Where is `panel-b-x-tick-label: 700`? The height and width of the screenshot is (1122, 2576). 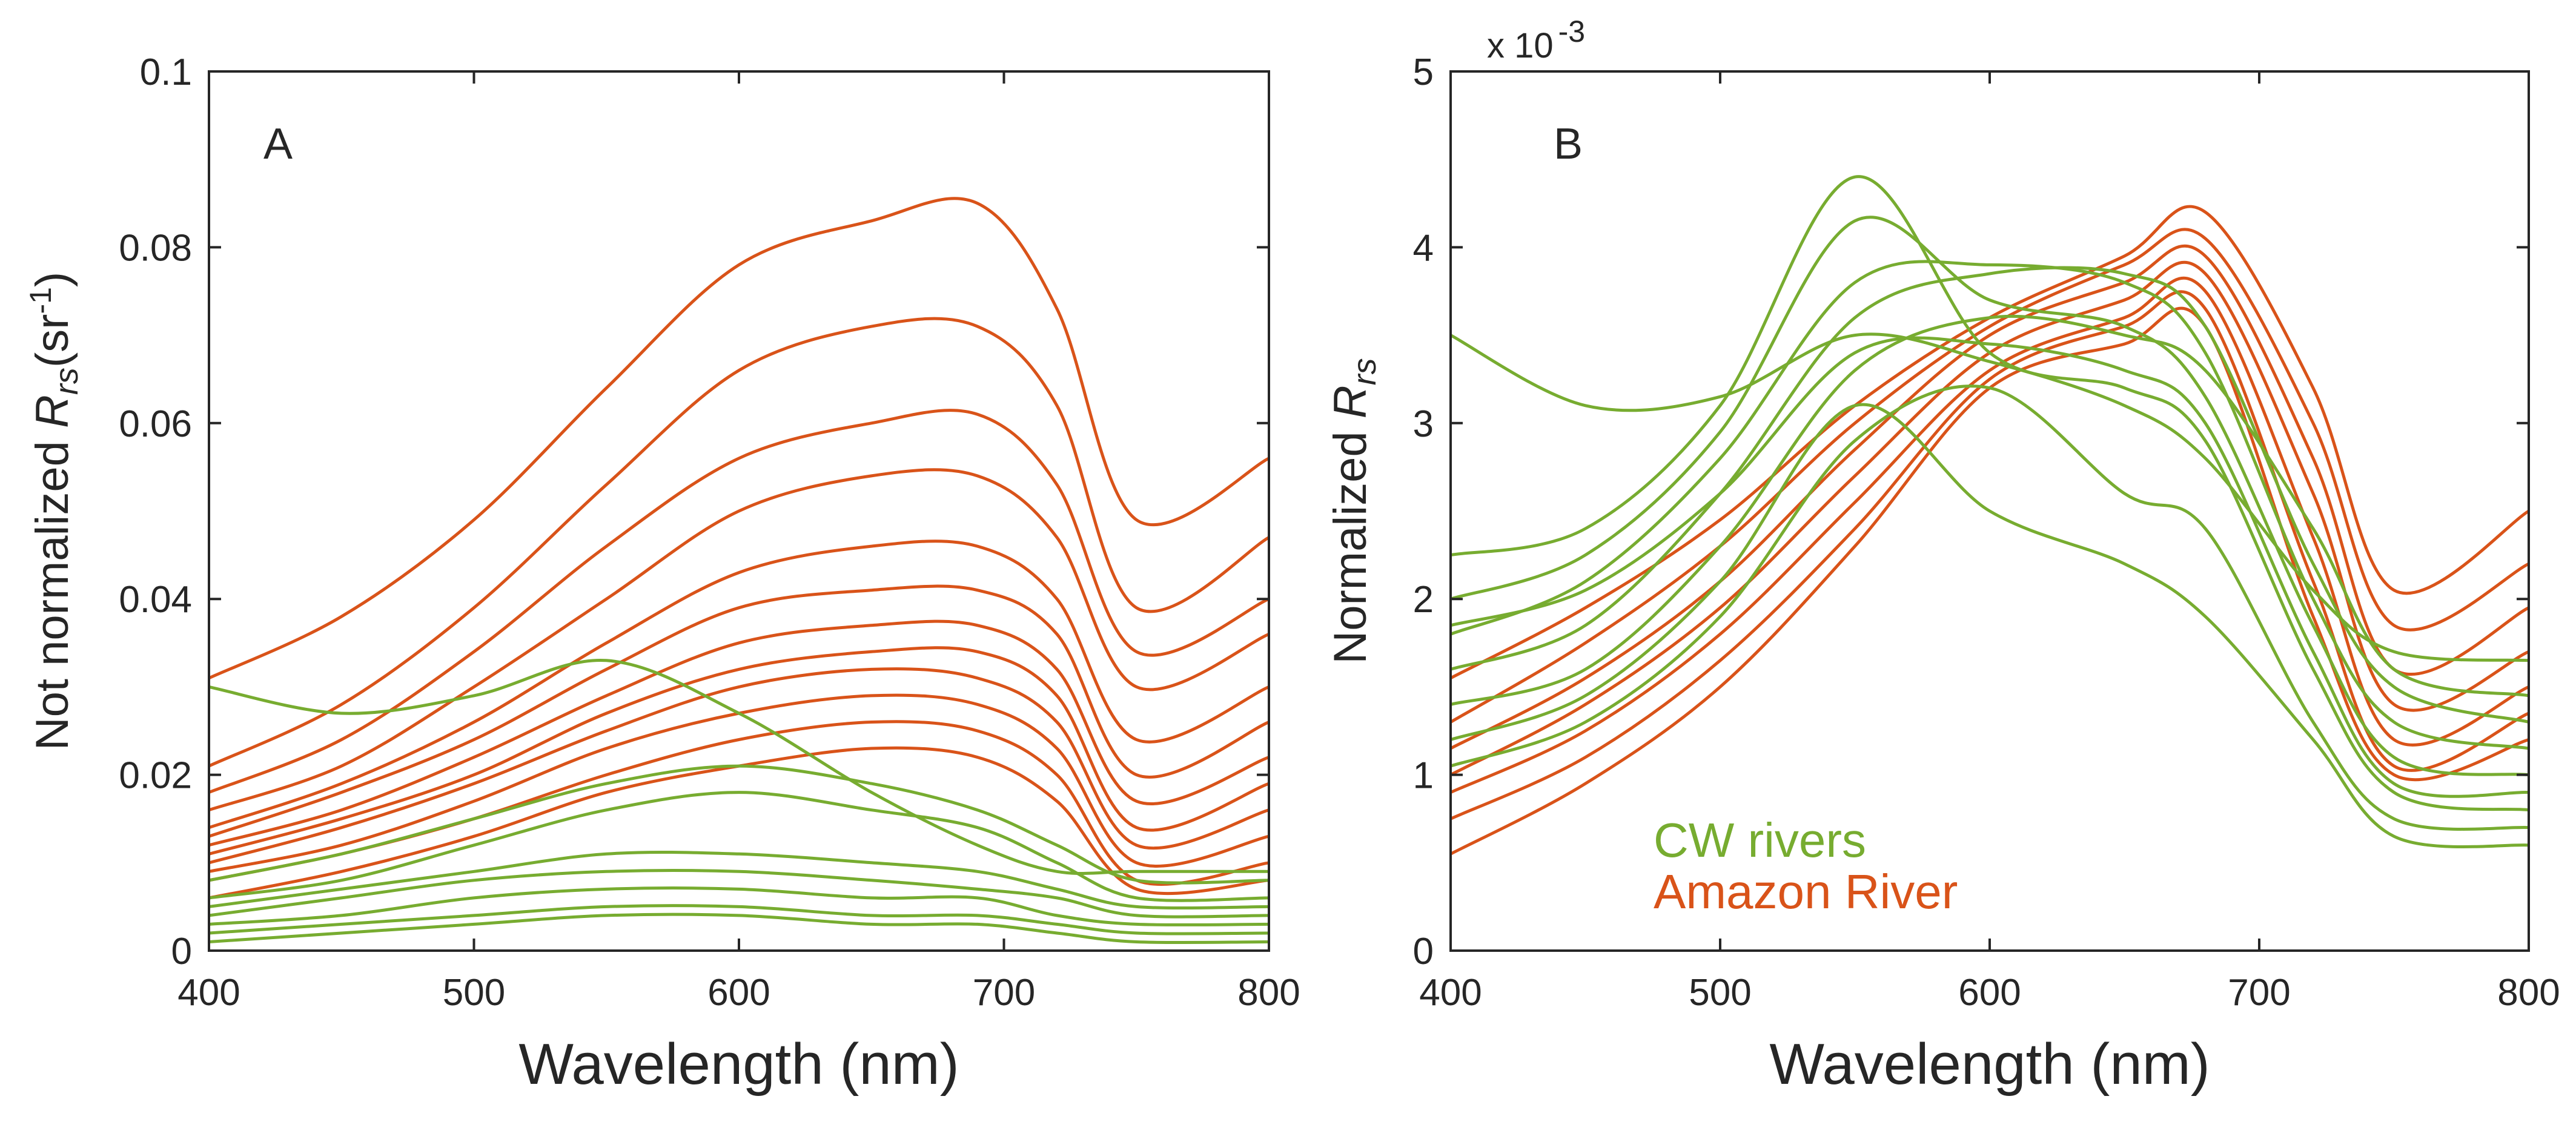 panel-b-x-tick-label: 700 is located at coordinates (2259, 993).